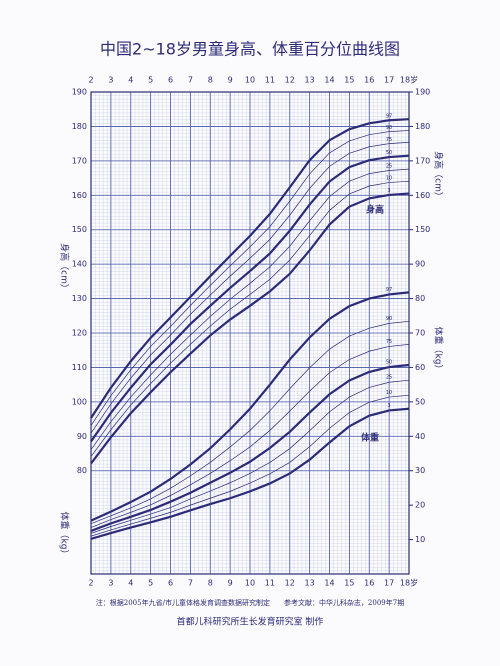  What do you see at coordinates (79, 264) in the screenshot?
I see `y-tick-label: 140` at bounding box center [79, 264].